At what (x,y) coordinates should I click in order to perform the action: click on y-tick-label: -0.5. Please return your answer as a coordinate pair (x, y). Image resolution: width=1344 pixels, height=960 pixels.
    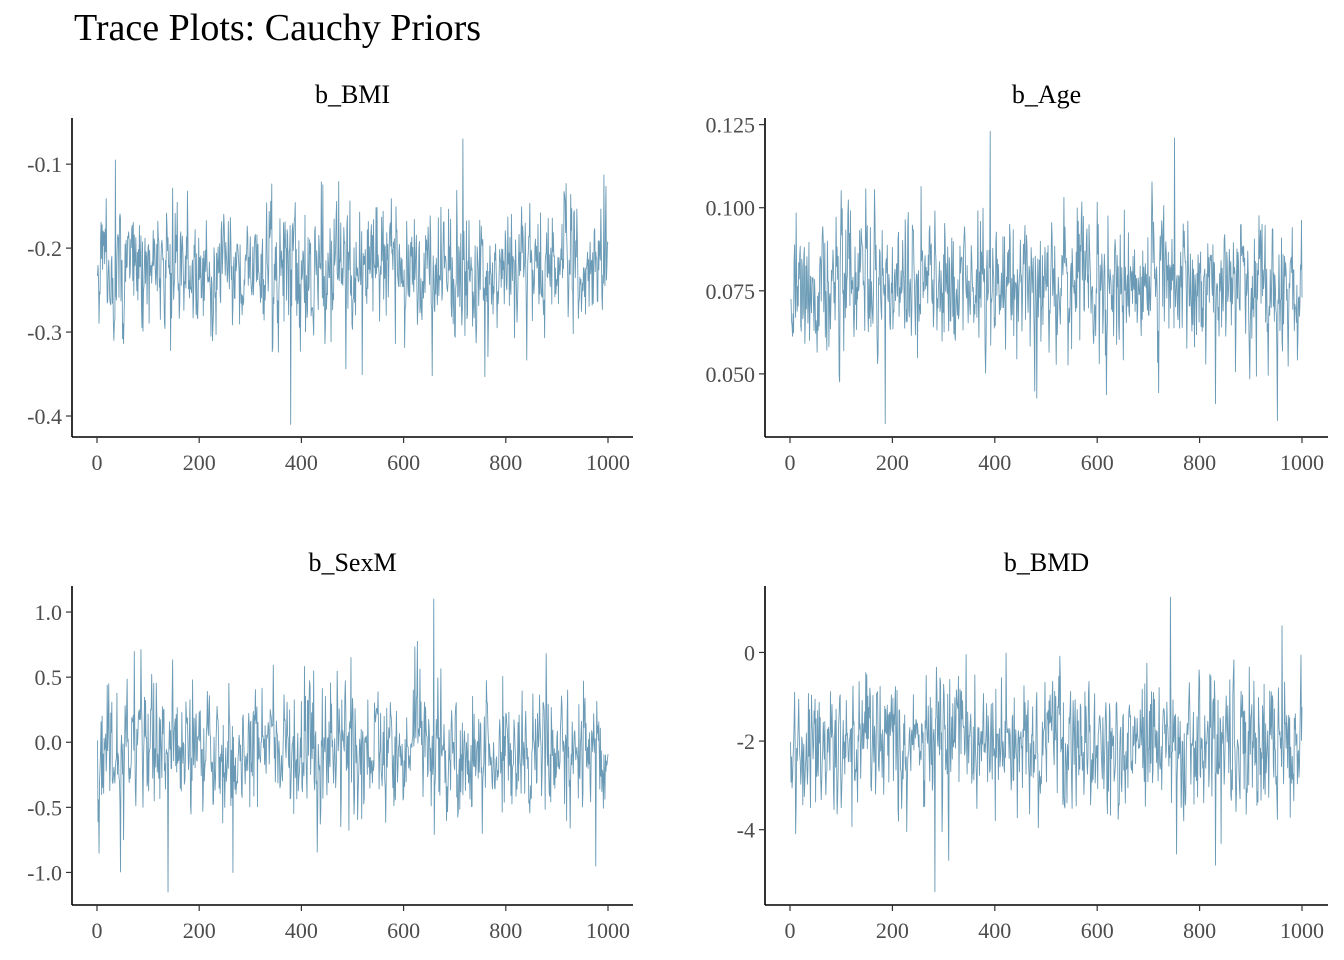
    Looking at the image, I should click on (44, 807).